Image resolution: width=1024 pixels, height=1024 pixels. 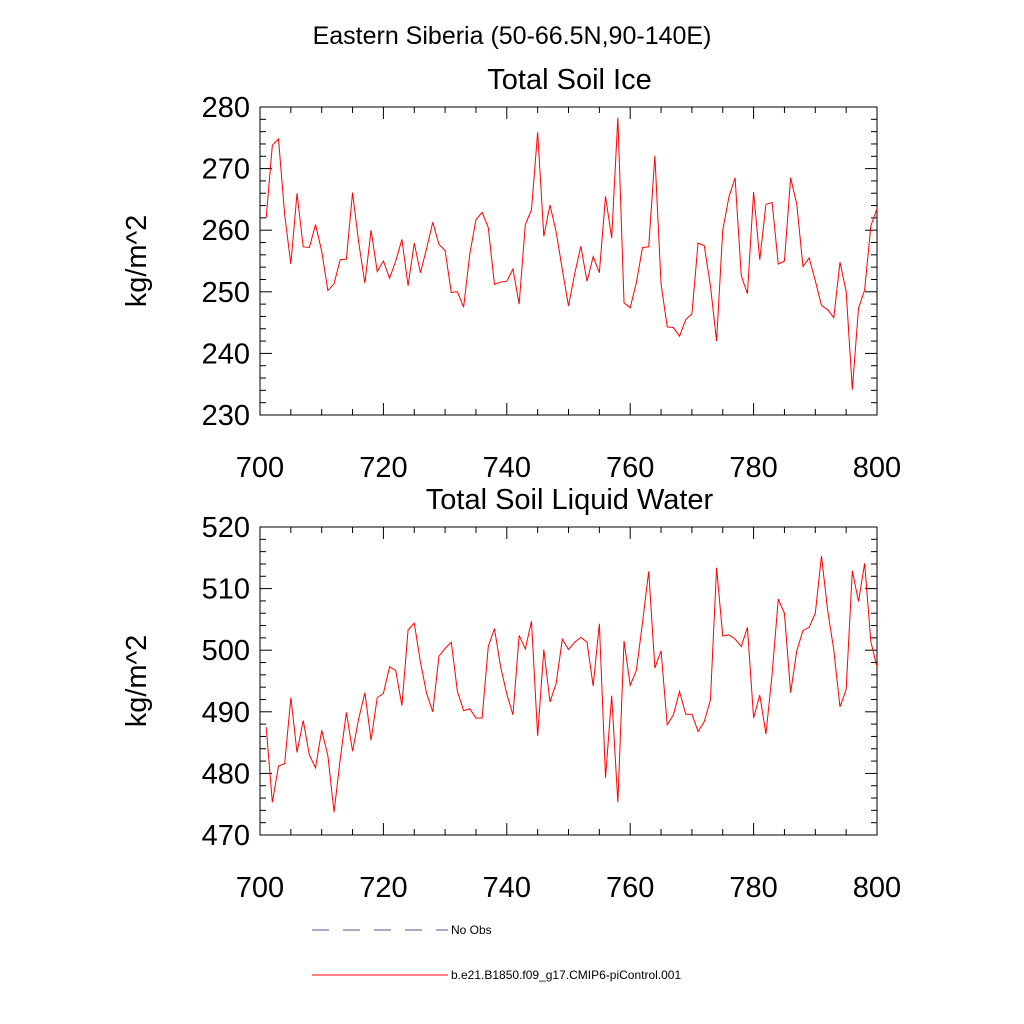 I want to click on y-tick-label: 470, so click(x=226, y=836).